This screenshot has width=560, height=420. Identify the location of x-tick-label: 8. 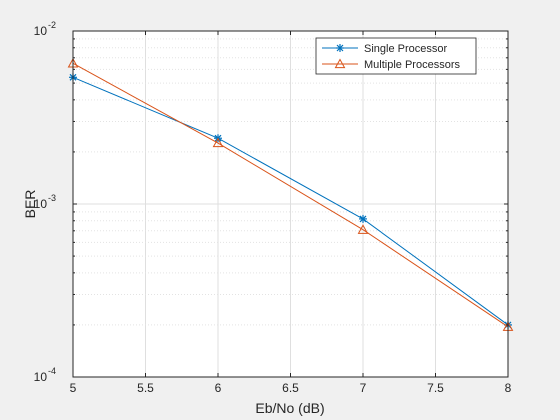
(508, 388).